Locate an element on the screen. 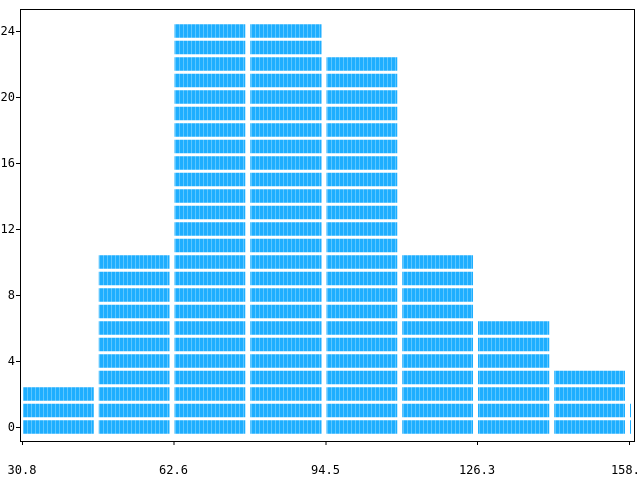 This screenshot has height=481, width=637. x-axis: 30.8 62.6 94.5 126.3 158.2 is located at coordinates (322, 459).